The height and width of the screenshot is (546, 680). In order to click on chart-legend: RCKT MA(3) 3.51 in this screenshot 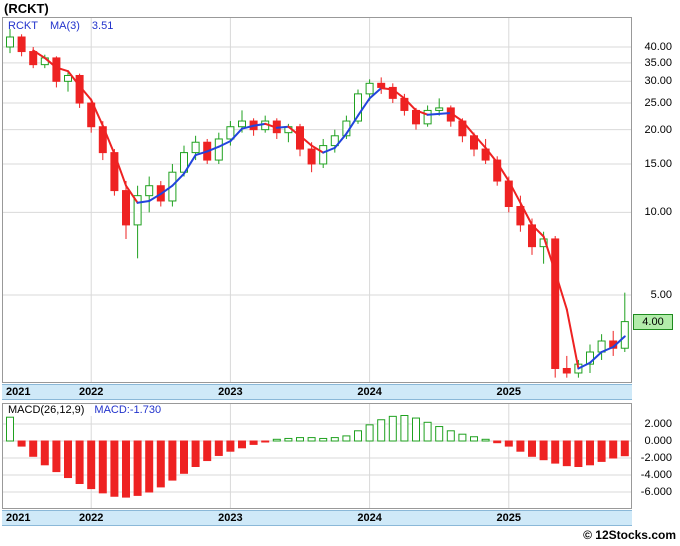, I will do `click(60, 26)`.